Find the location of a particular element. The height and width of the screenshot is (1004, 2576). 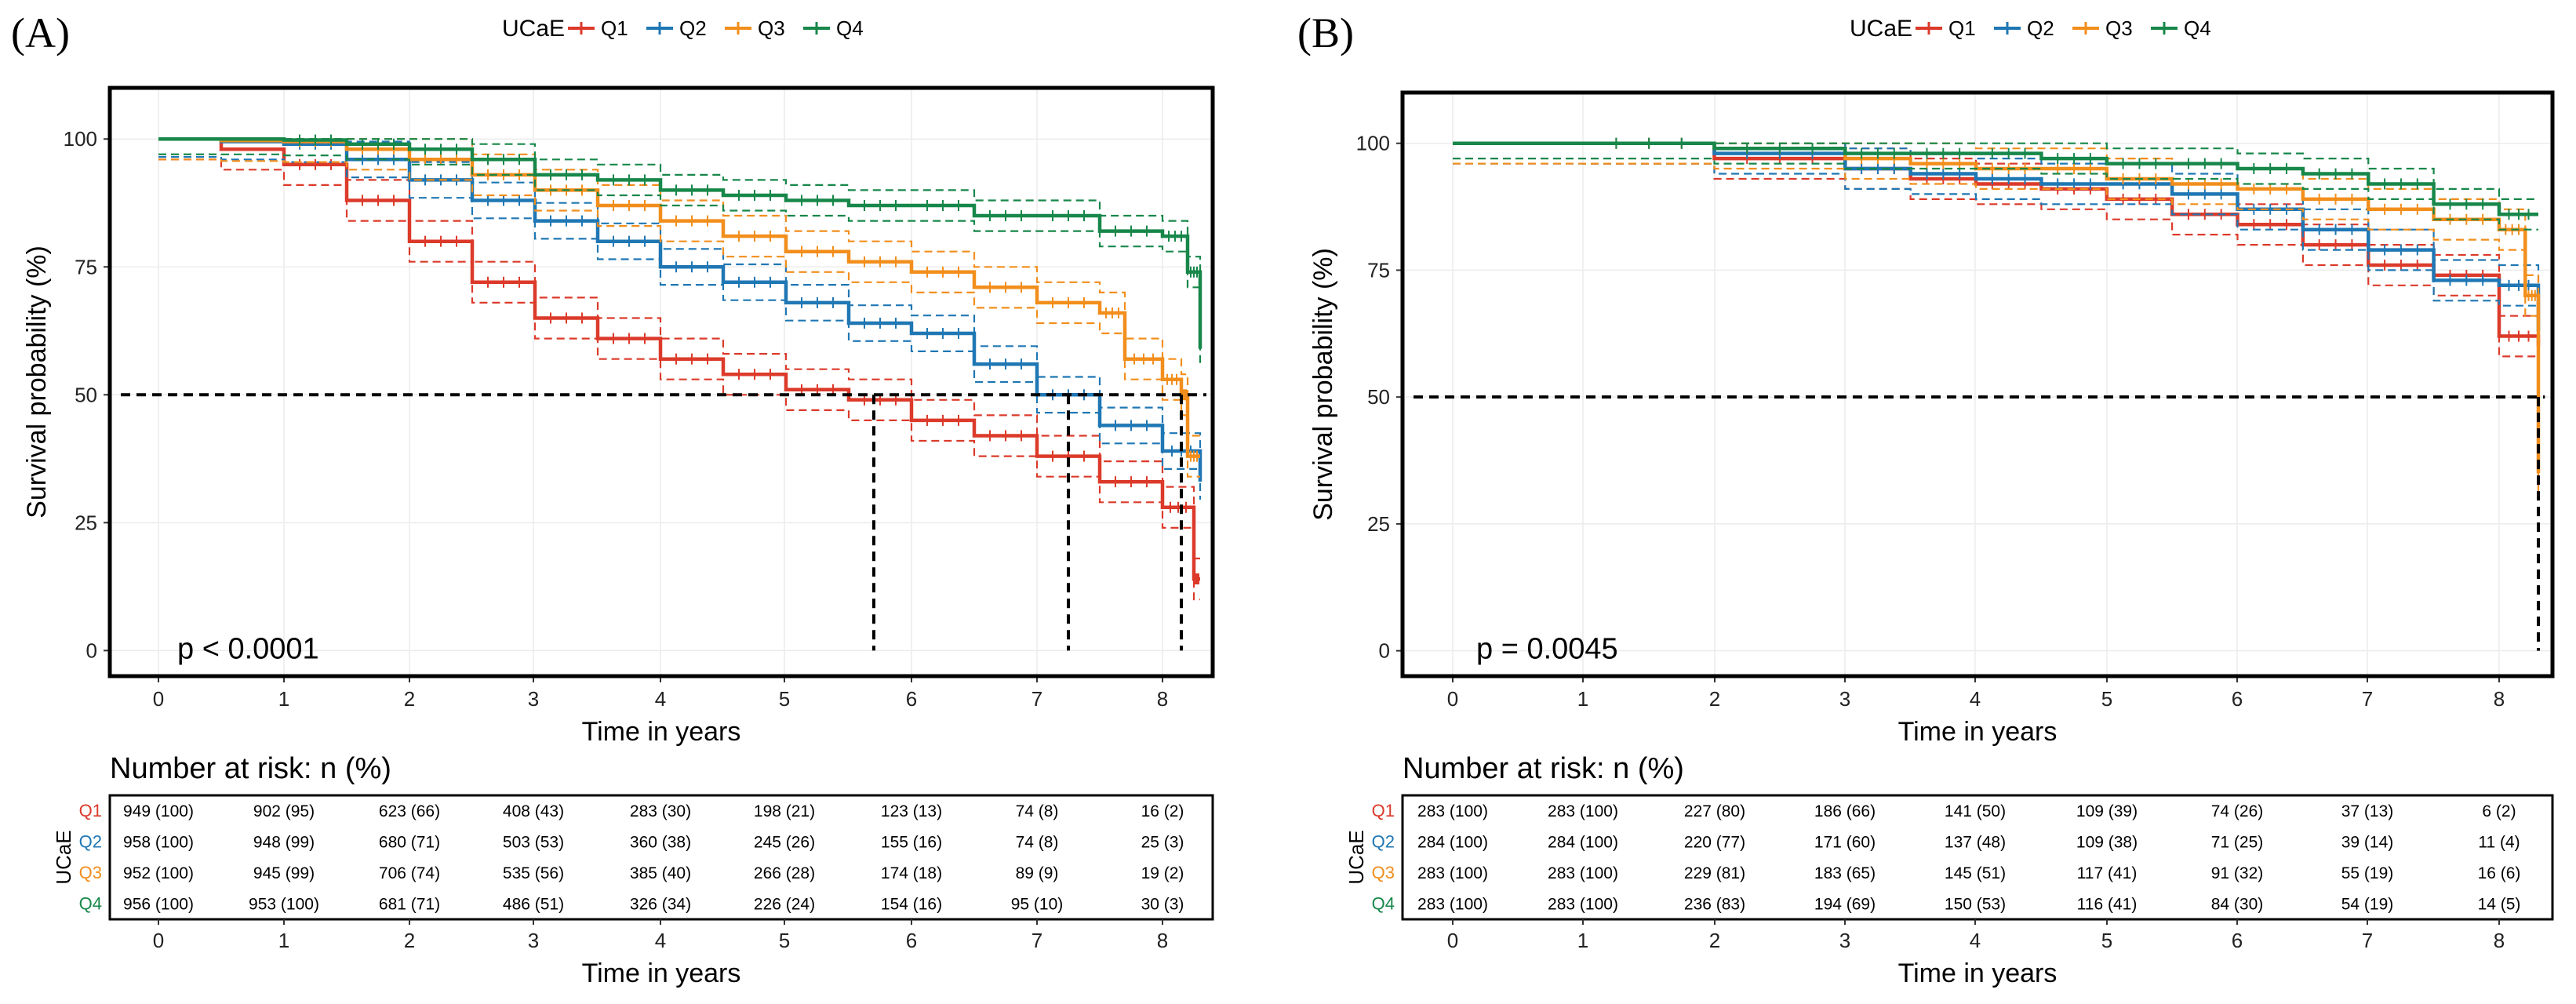

risk-cell: 198 (21) is located at coordinates (784, 811).